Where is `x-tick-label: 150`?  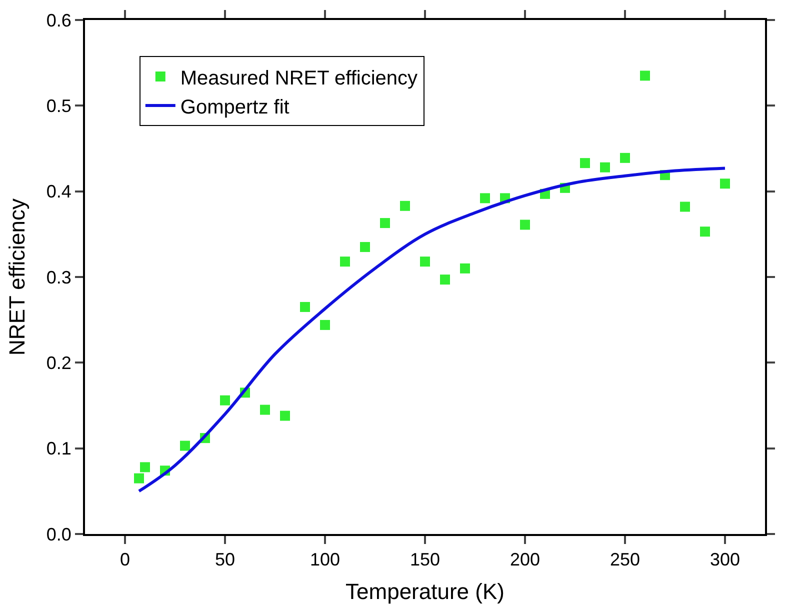
x-tick-label: 150 is located at coordinates (425, 560).